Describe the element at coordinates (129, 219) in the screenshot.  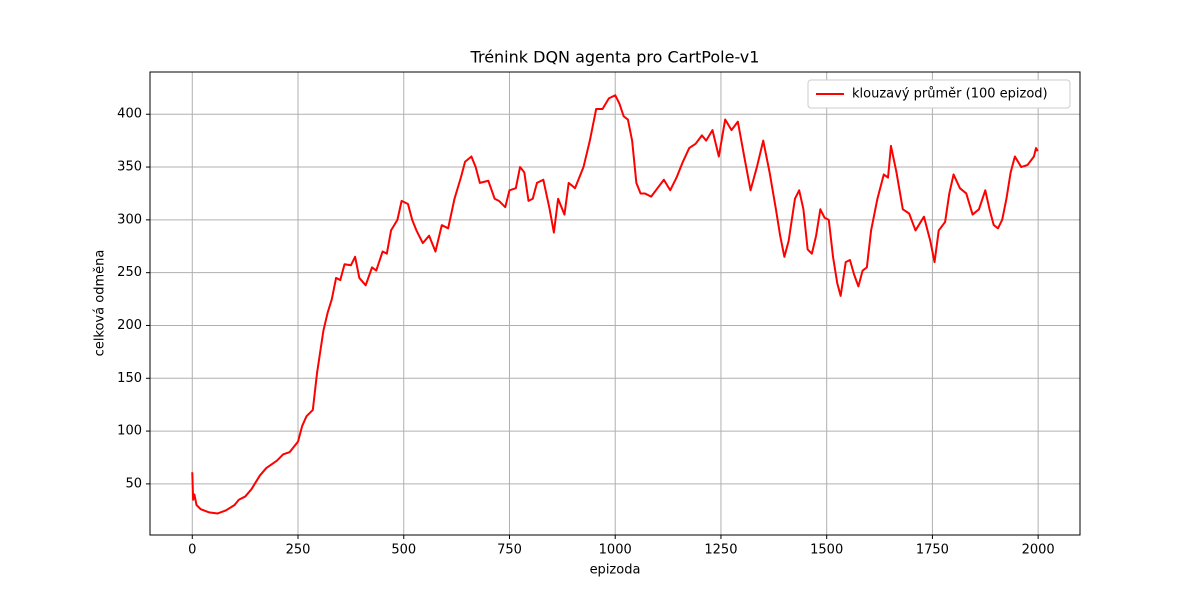
I see `y-tick-label: 300` at that location.